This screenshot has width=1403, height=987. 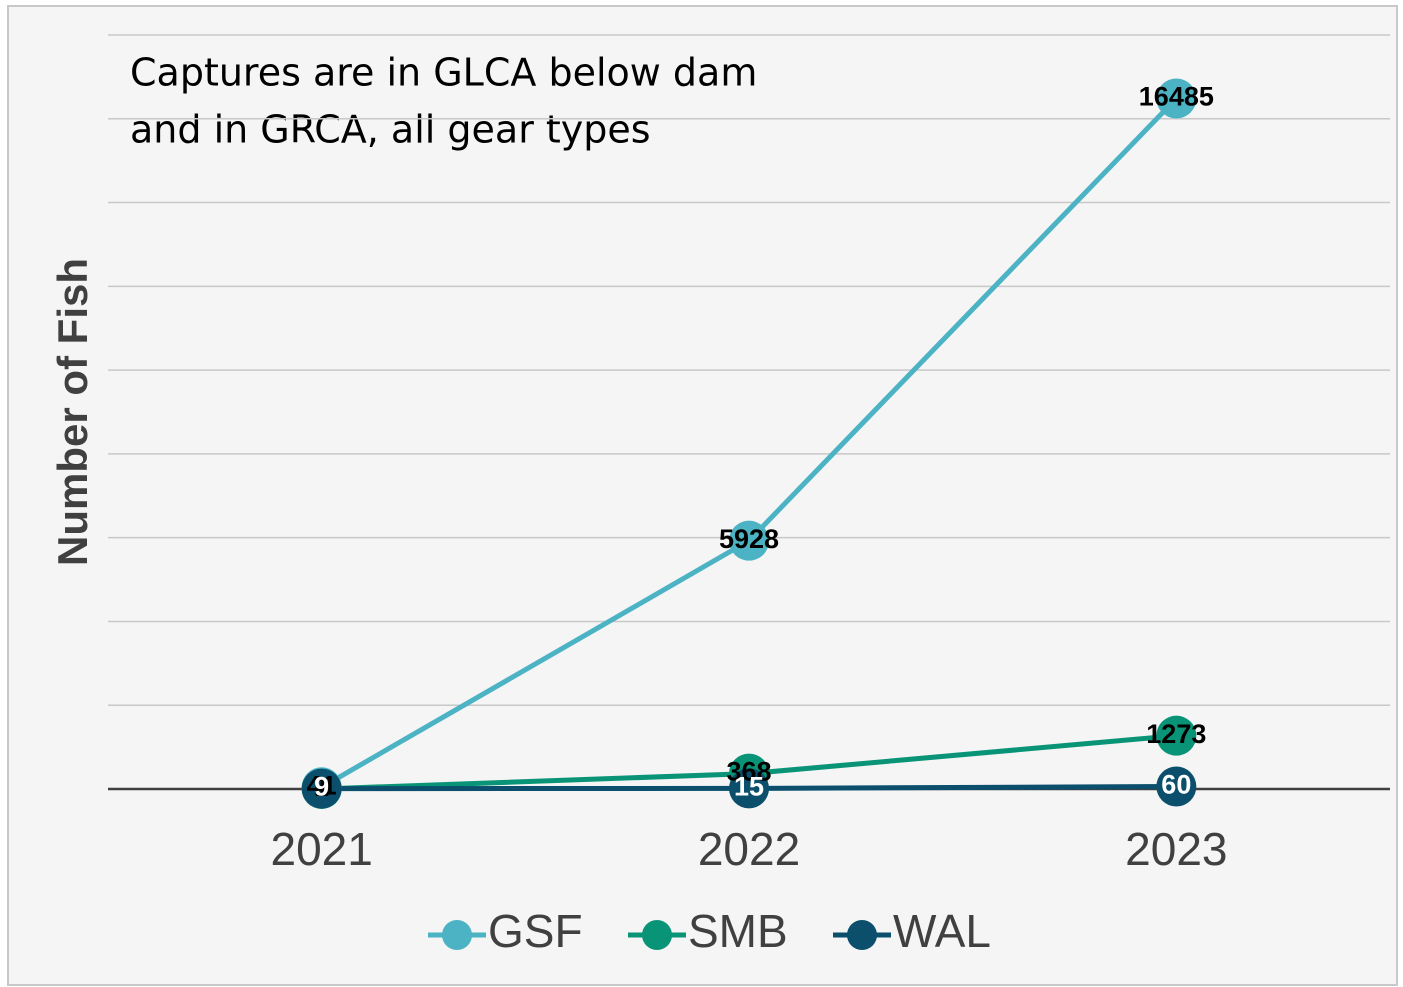 I want to click on x-tick-label: 2022, so click(x=749, y=849).